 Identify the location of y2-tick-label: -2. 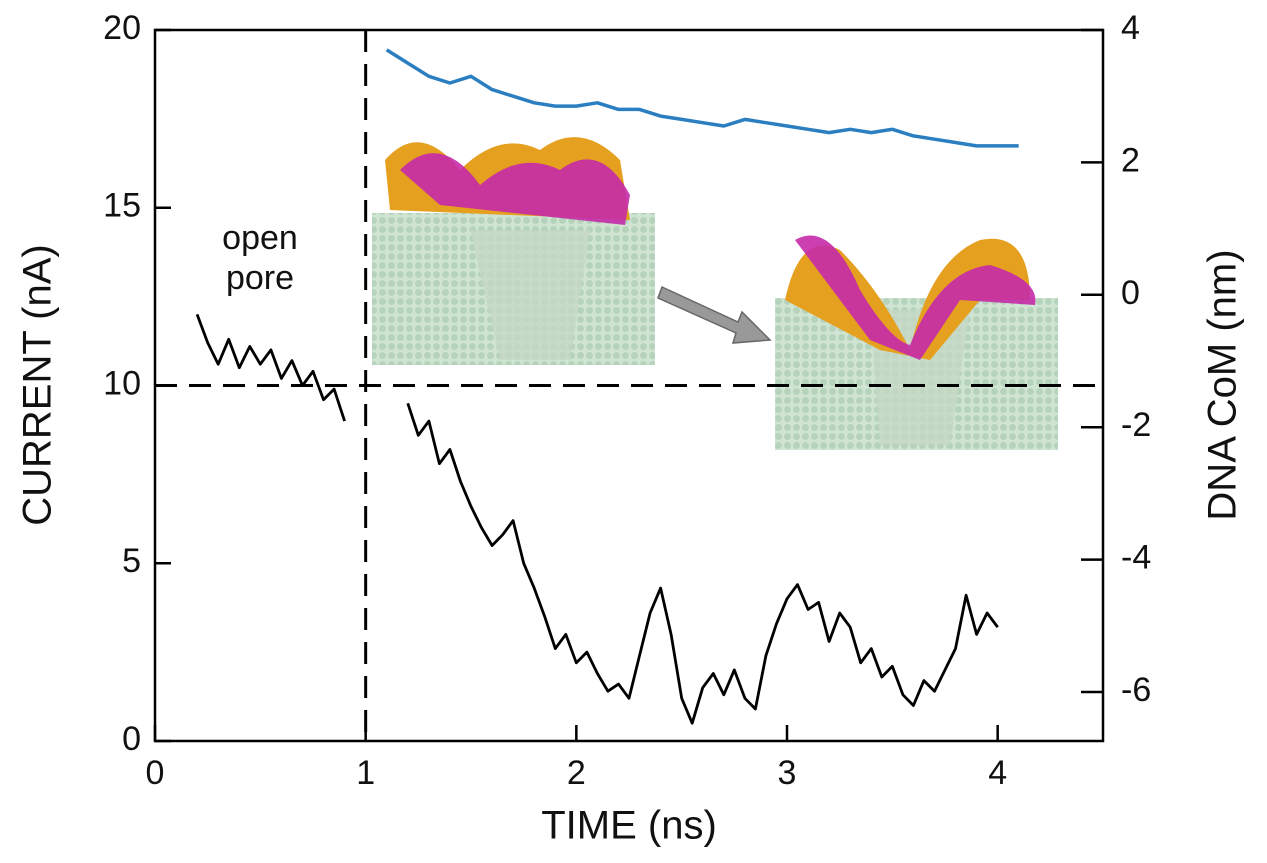
(1136, 425).